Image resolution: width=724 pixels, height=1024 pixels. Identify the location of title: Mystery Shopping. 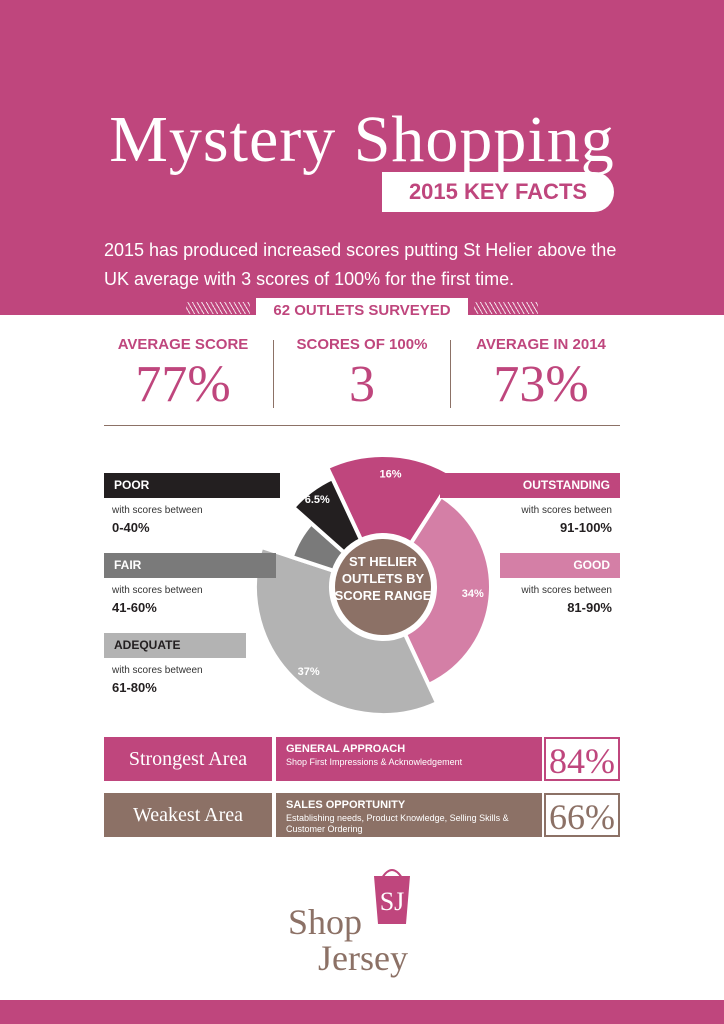
(362, 139).